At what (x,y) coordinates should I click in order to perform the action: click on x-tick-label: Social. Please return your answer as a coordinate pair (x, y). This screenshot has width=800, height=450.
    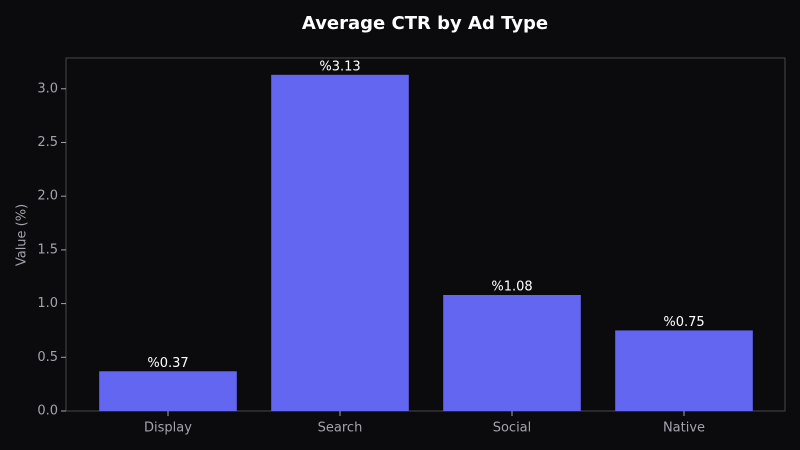
    Looking at the image, I should click on (512, 428).